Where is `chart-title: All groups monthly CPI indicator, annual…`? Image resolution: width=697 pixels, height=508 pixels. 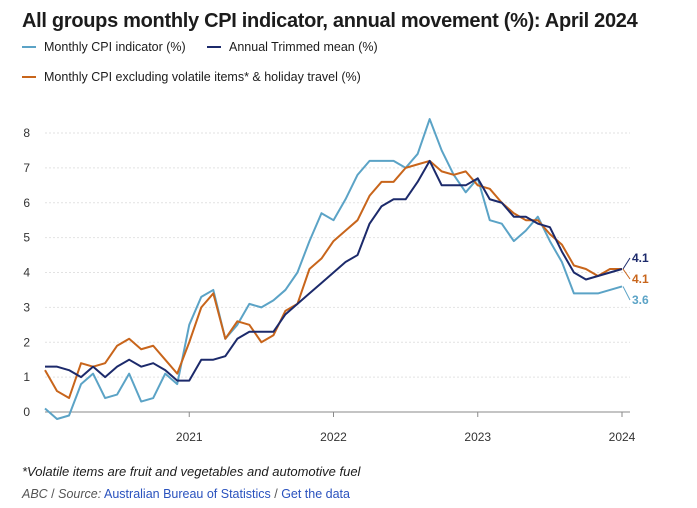
chart-title: All groups monthly CPI indicator, annual… is located at coordinates (330, 21).